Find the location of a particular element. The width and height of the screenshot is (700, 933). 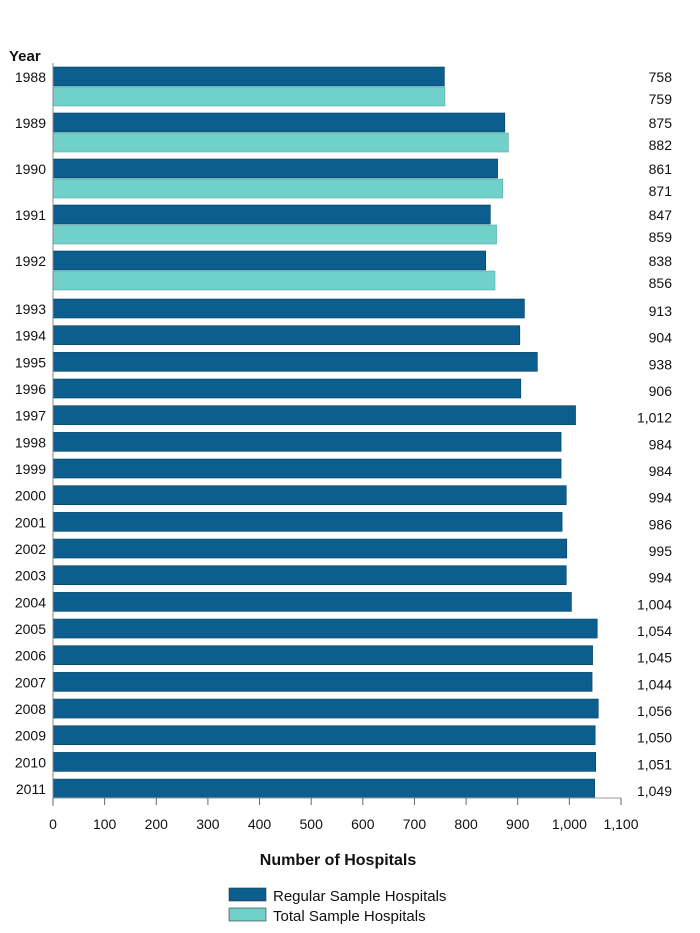

value-label-regular-2009: 1,050 is located at coordinates (654, 738).